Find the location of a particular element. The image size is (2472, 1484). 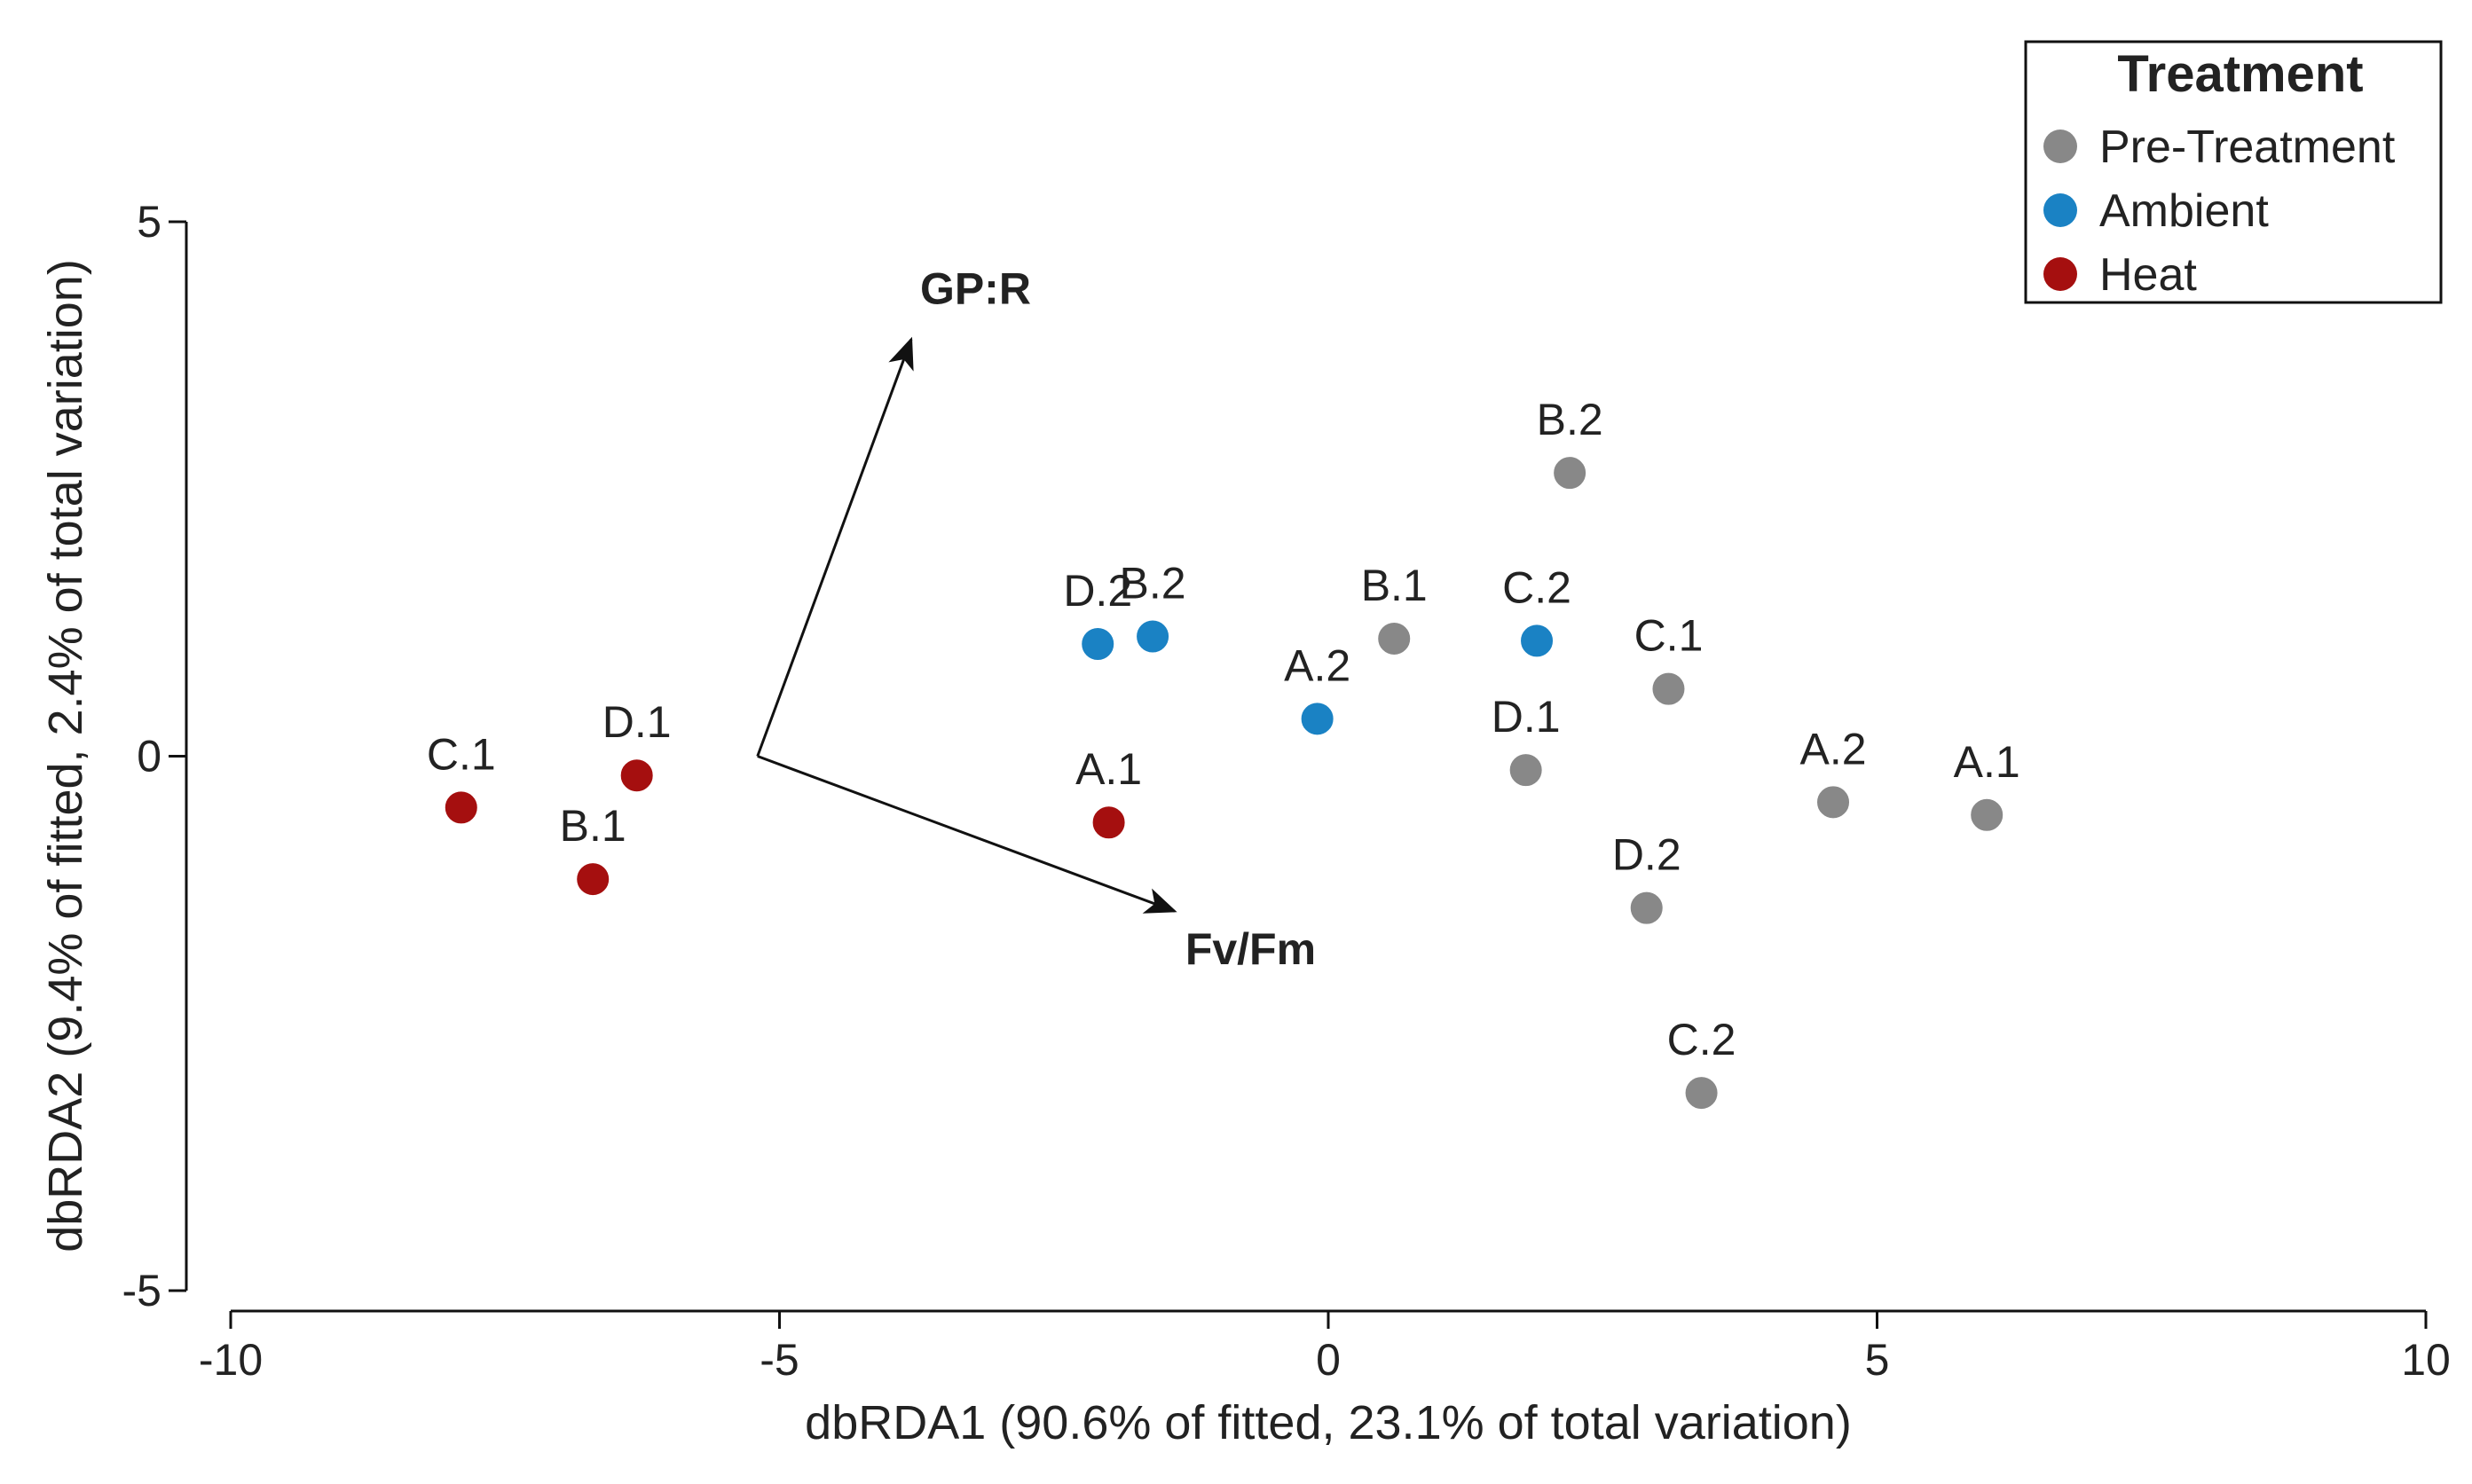

legend-title: Treatment is located at coordinates (2240, 74).